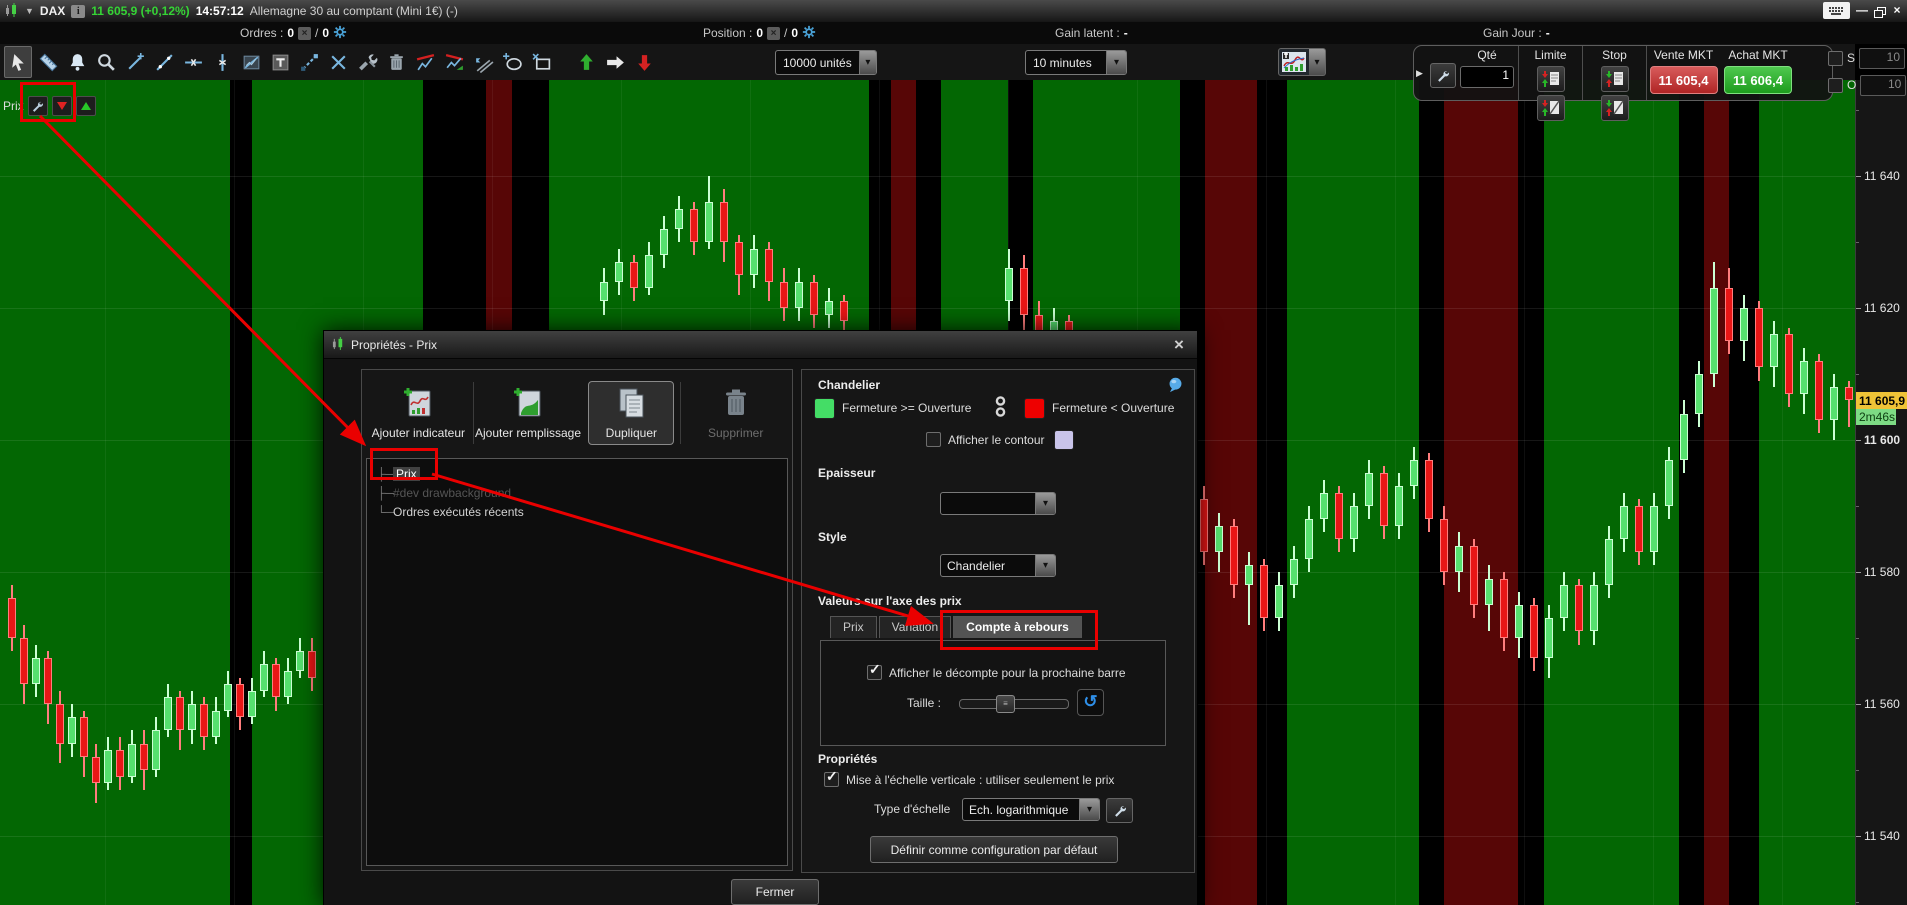 The width and height of the screenshot is (1907, 905). Describe the element at coordinates (512, 62) in the screenshot. I see `ellipse-tool` at that location.